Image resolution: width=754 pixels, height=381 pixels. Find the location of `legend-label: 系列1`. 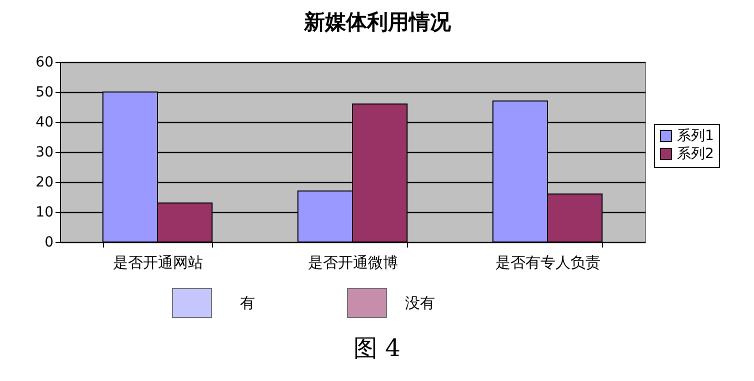

legend-label: 系列1 is located at coordinates (695, 136).